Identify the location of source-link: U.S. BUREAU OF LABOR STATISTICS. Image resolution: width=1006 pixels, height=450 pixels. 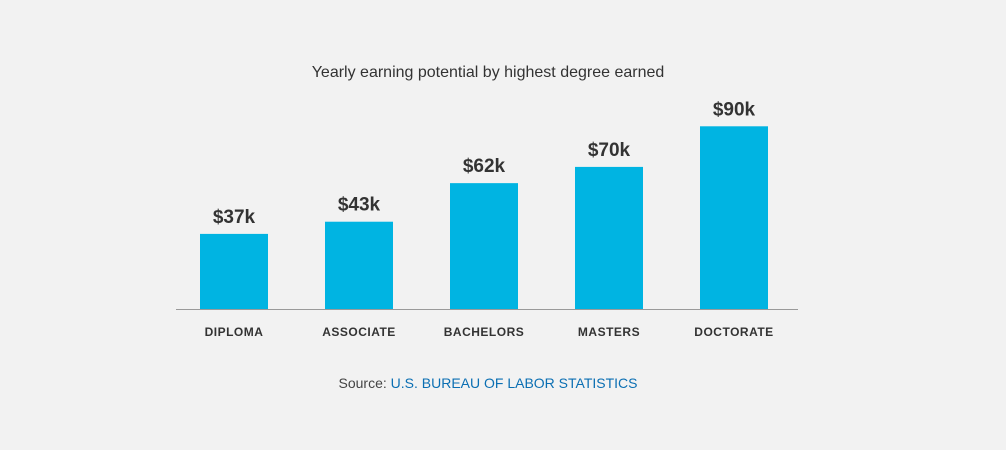
(514, 383).